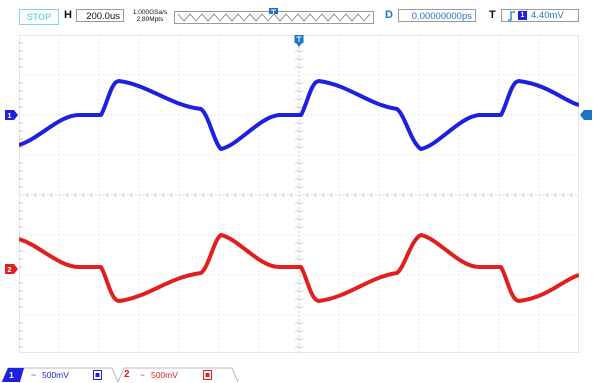 Image resolution: width=593 pixels, height=383 pixels. What do you see at coordinates (164, 375) in the screenshot?
I see `channel-2-scale: 500mV` at bounding box center [164, 375].